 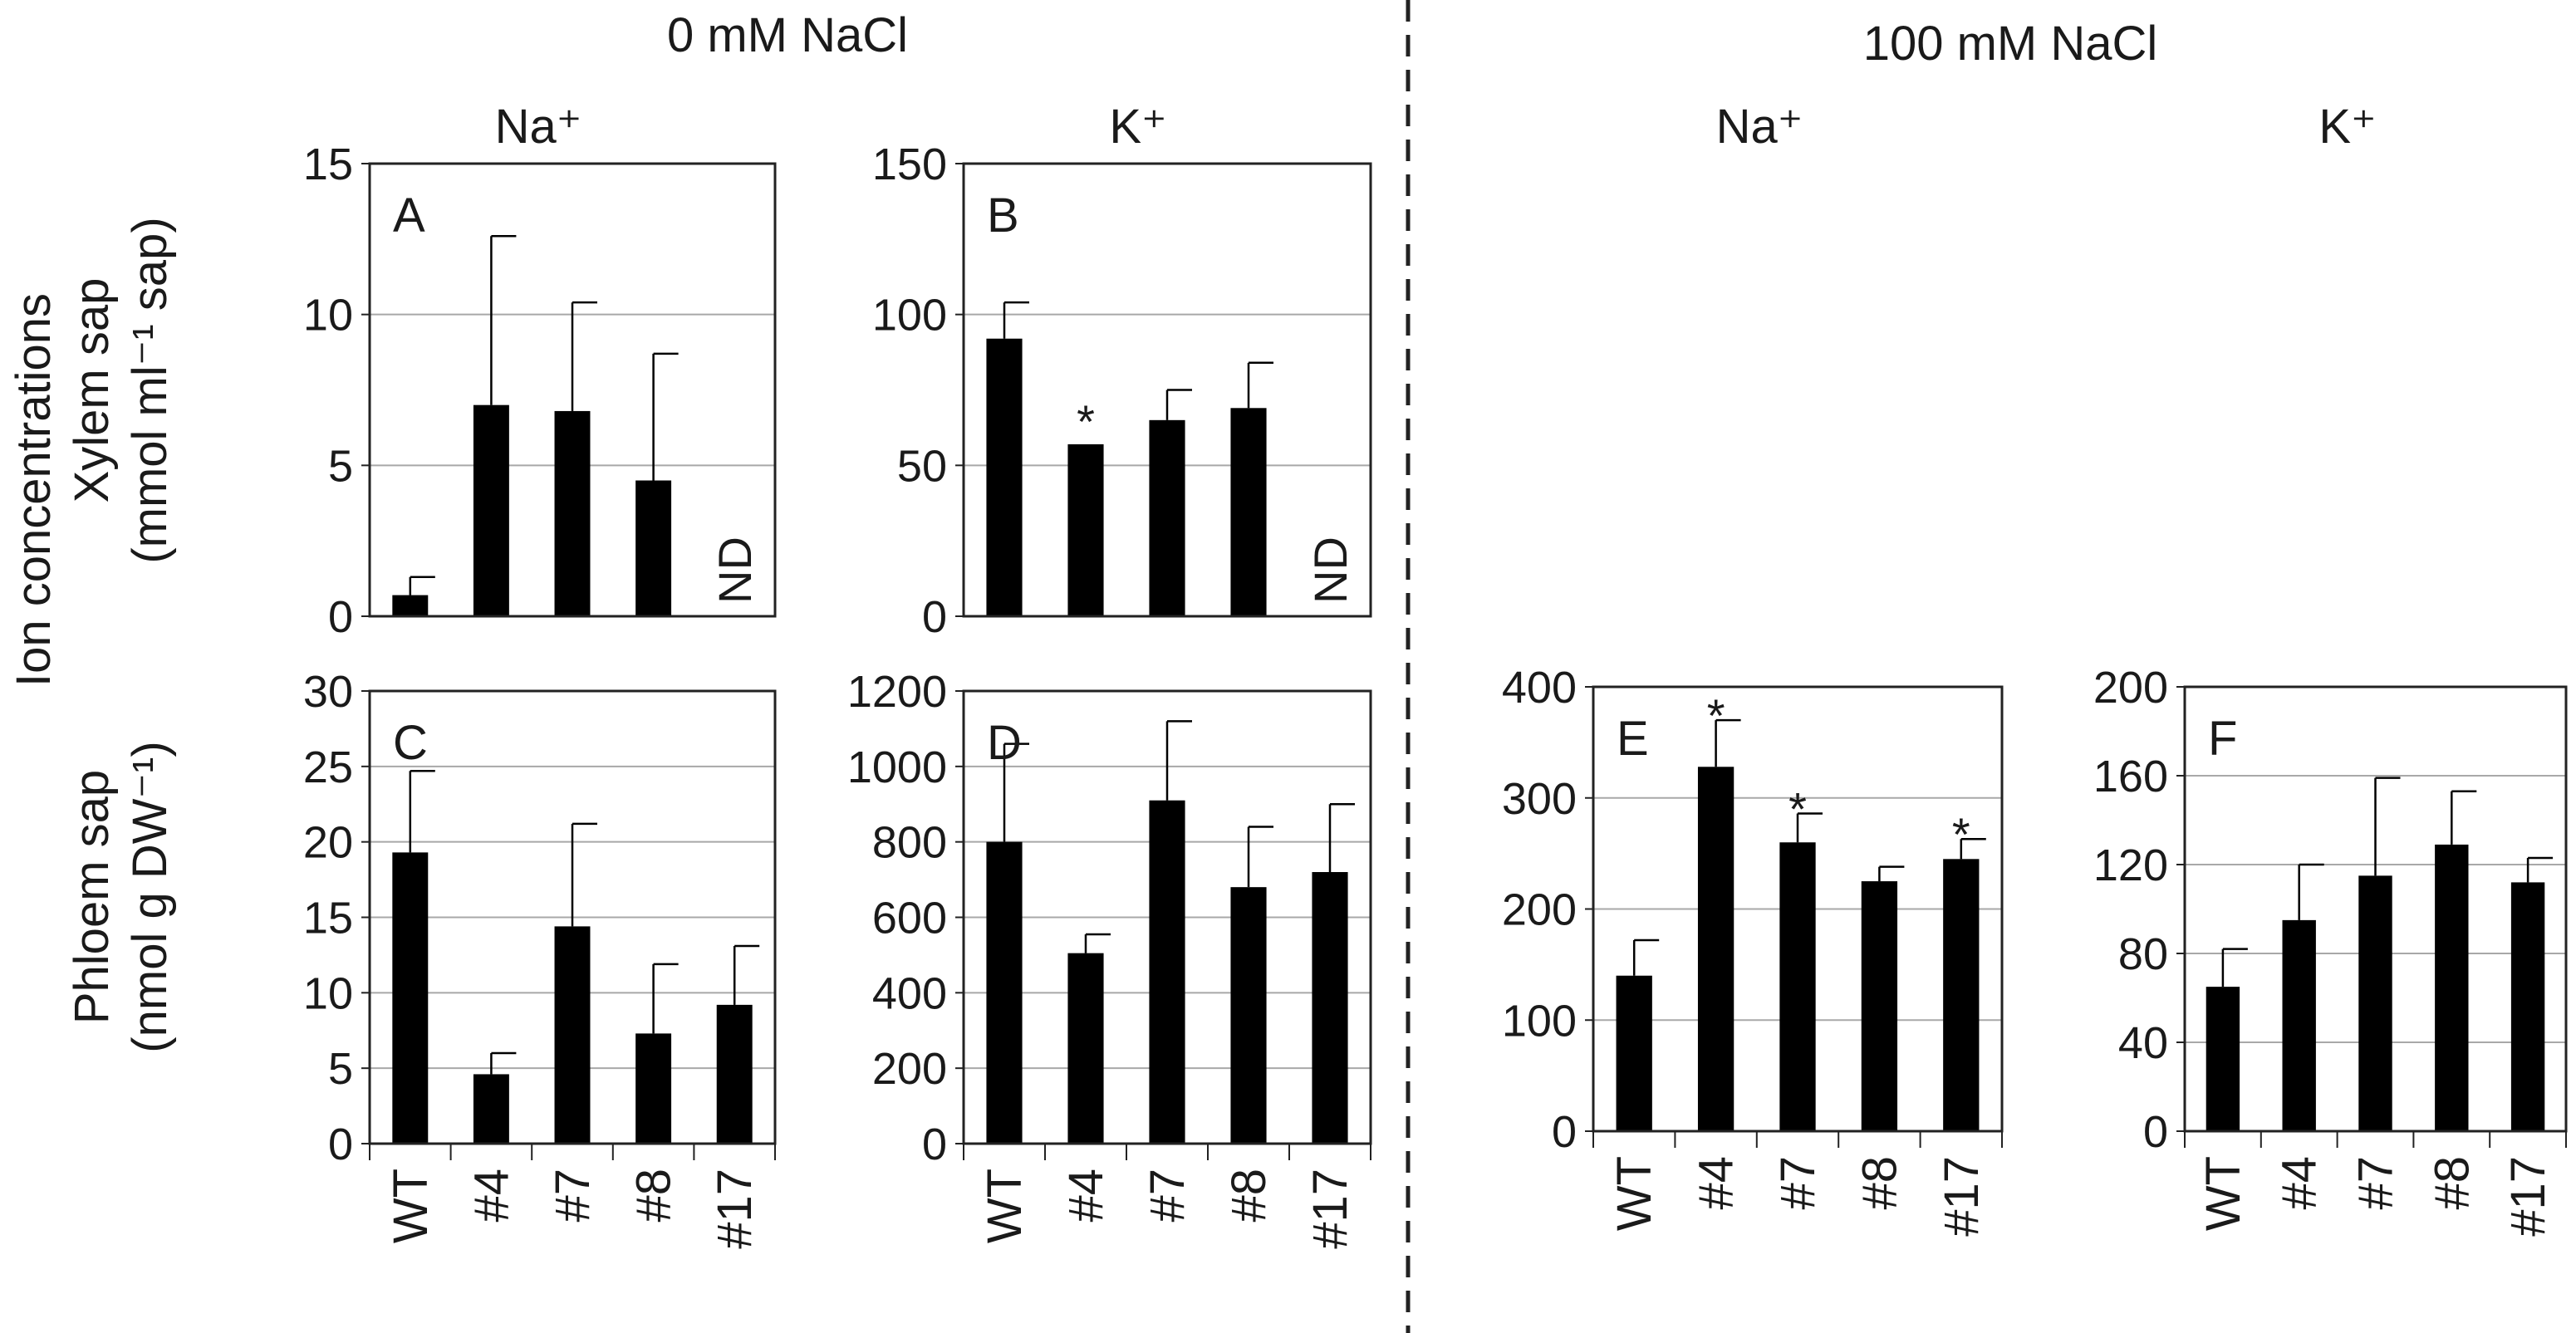 What do you see at coordinates (34, 490) in the screenshot?
I see `ylabel-ion-concentrations: Ion concentrations` at bounding box center [34, 490].